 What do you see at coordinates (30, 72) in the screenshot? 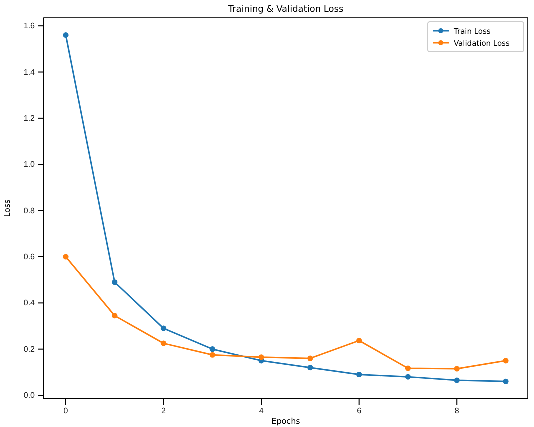
I see `y-tick-label: 1.4` at bounding box center [30, 72].